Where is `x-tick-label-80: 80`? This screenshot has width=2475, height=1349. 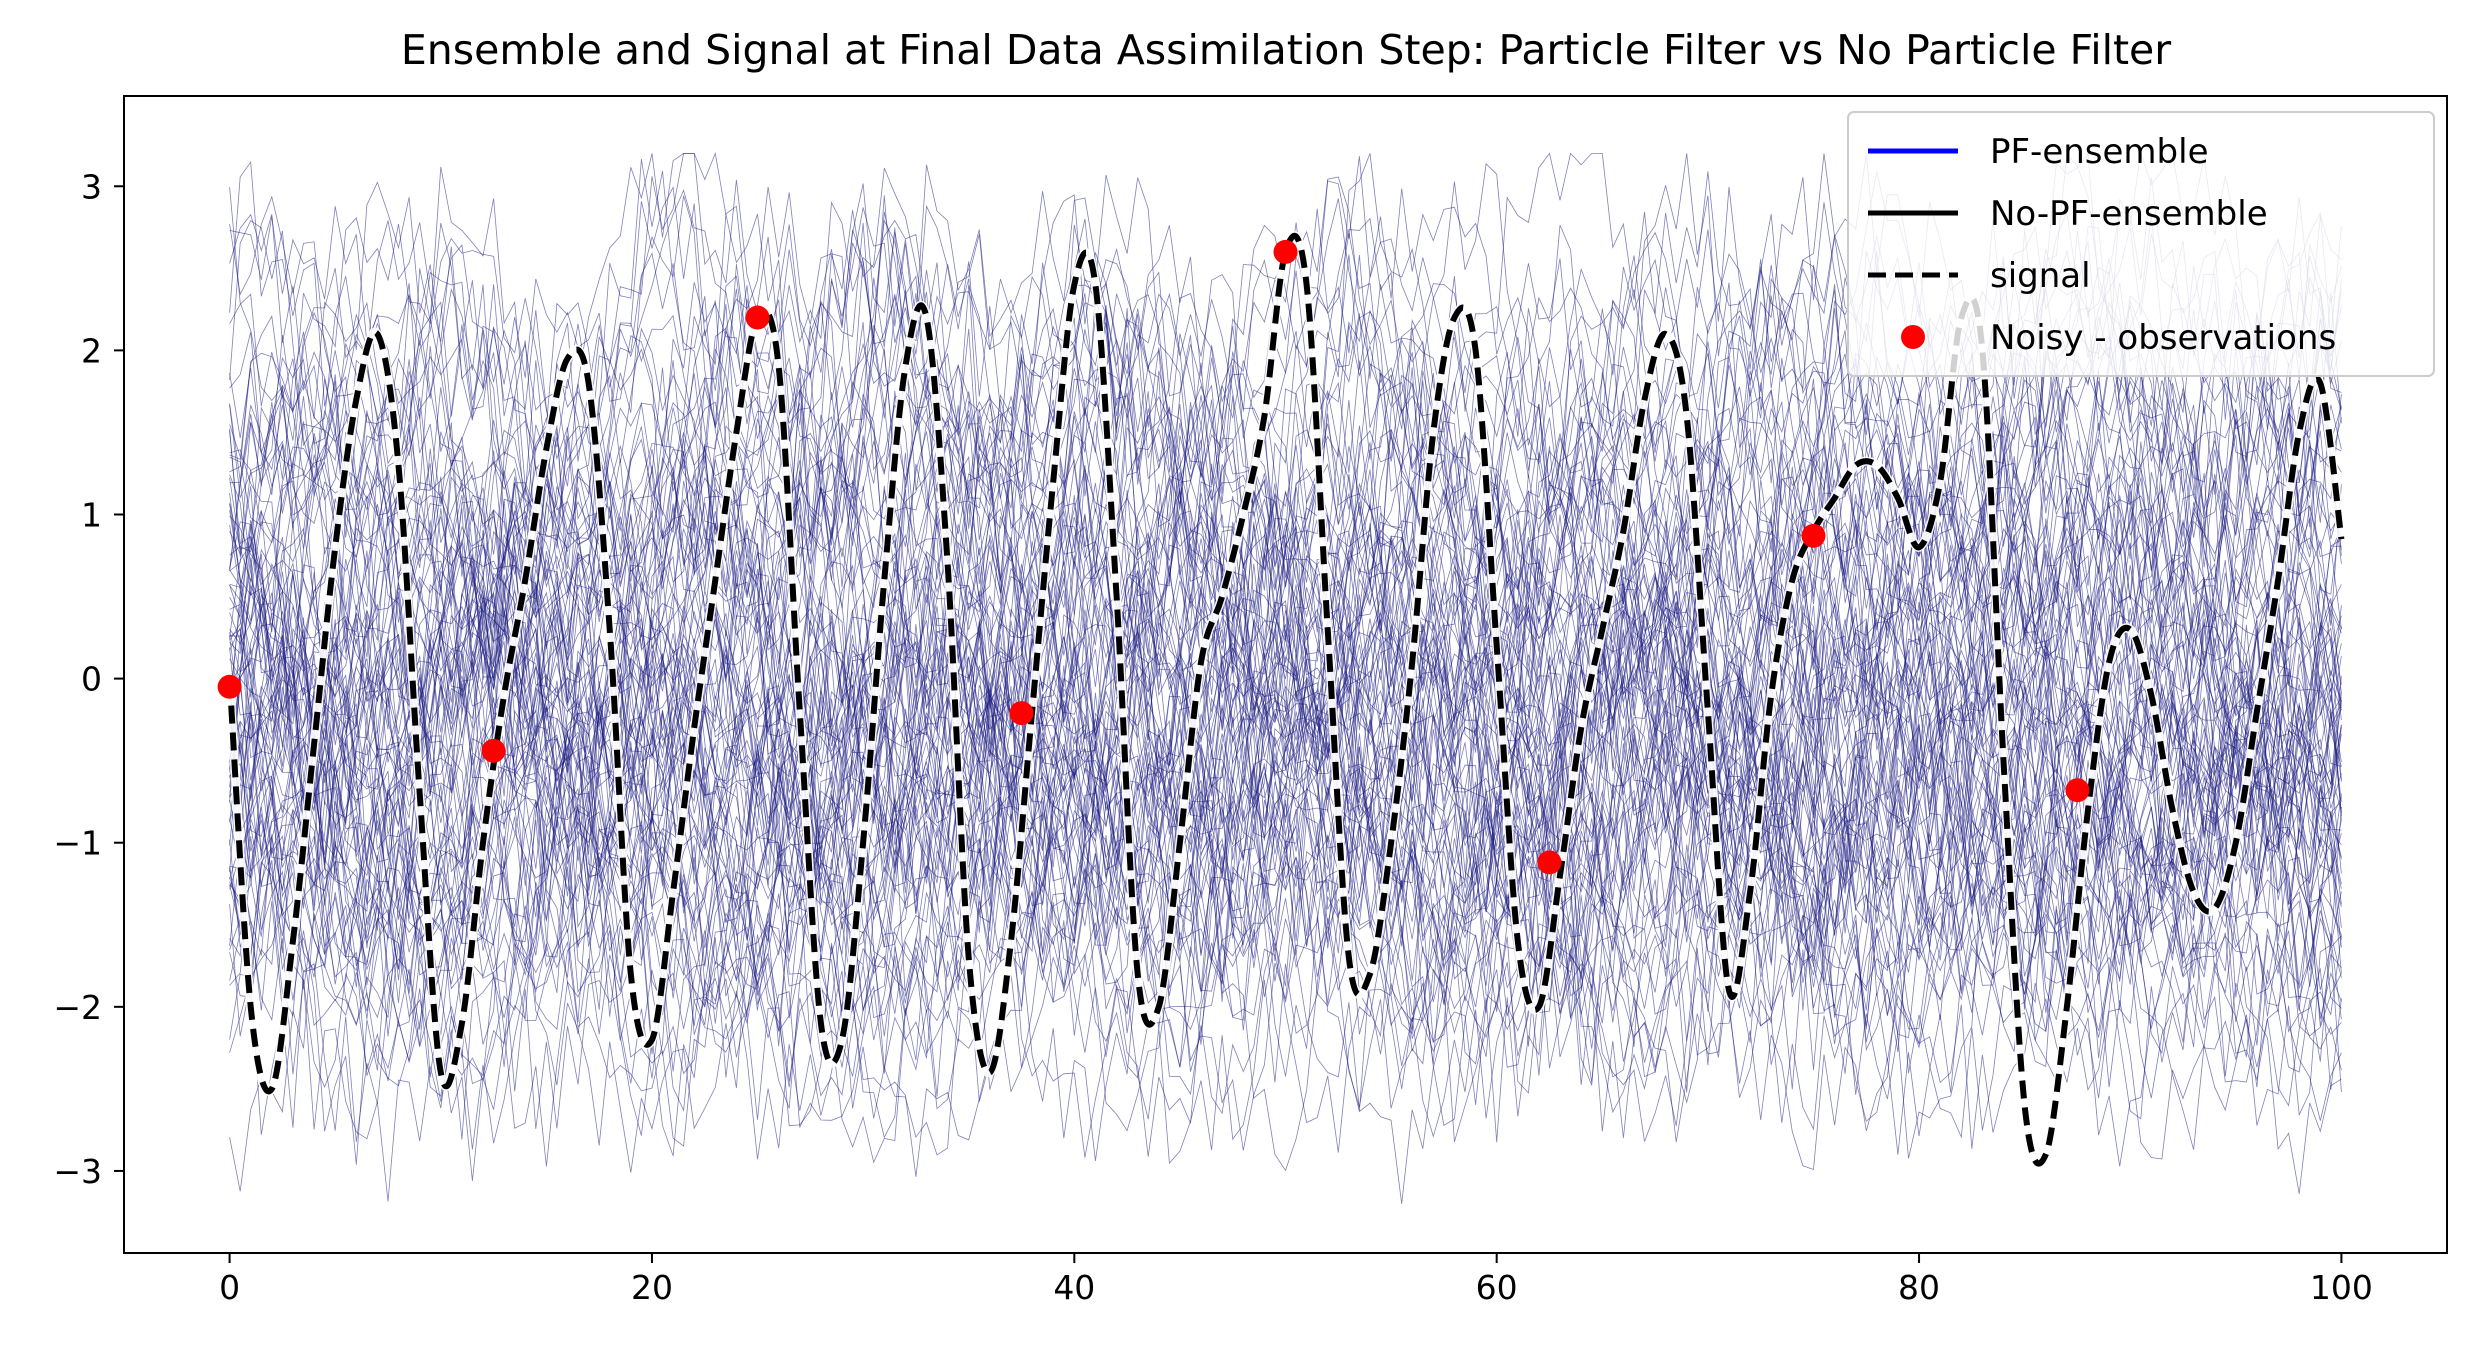
x-tick-label-80: 80 is located at coordinates (1919, 1287).